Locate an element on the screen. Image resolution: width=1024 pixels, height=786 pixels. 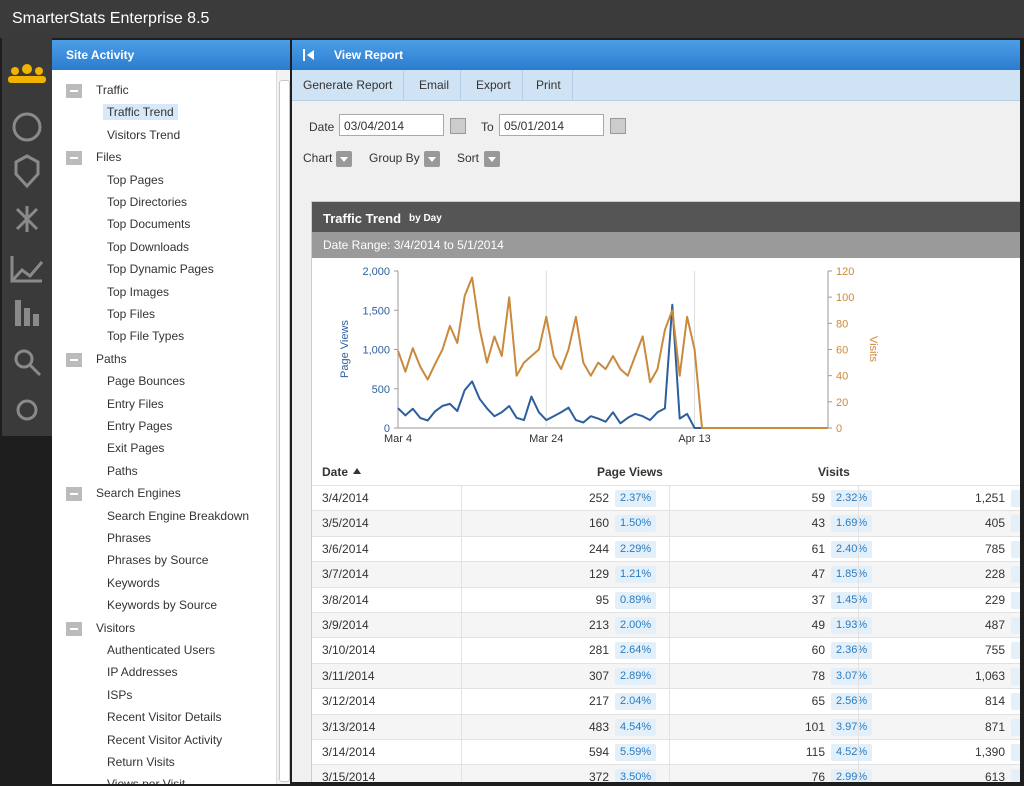
tree-item: Top Downloads is located at coordinates (148, 246).